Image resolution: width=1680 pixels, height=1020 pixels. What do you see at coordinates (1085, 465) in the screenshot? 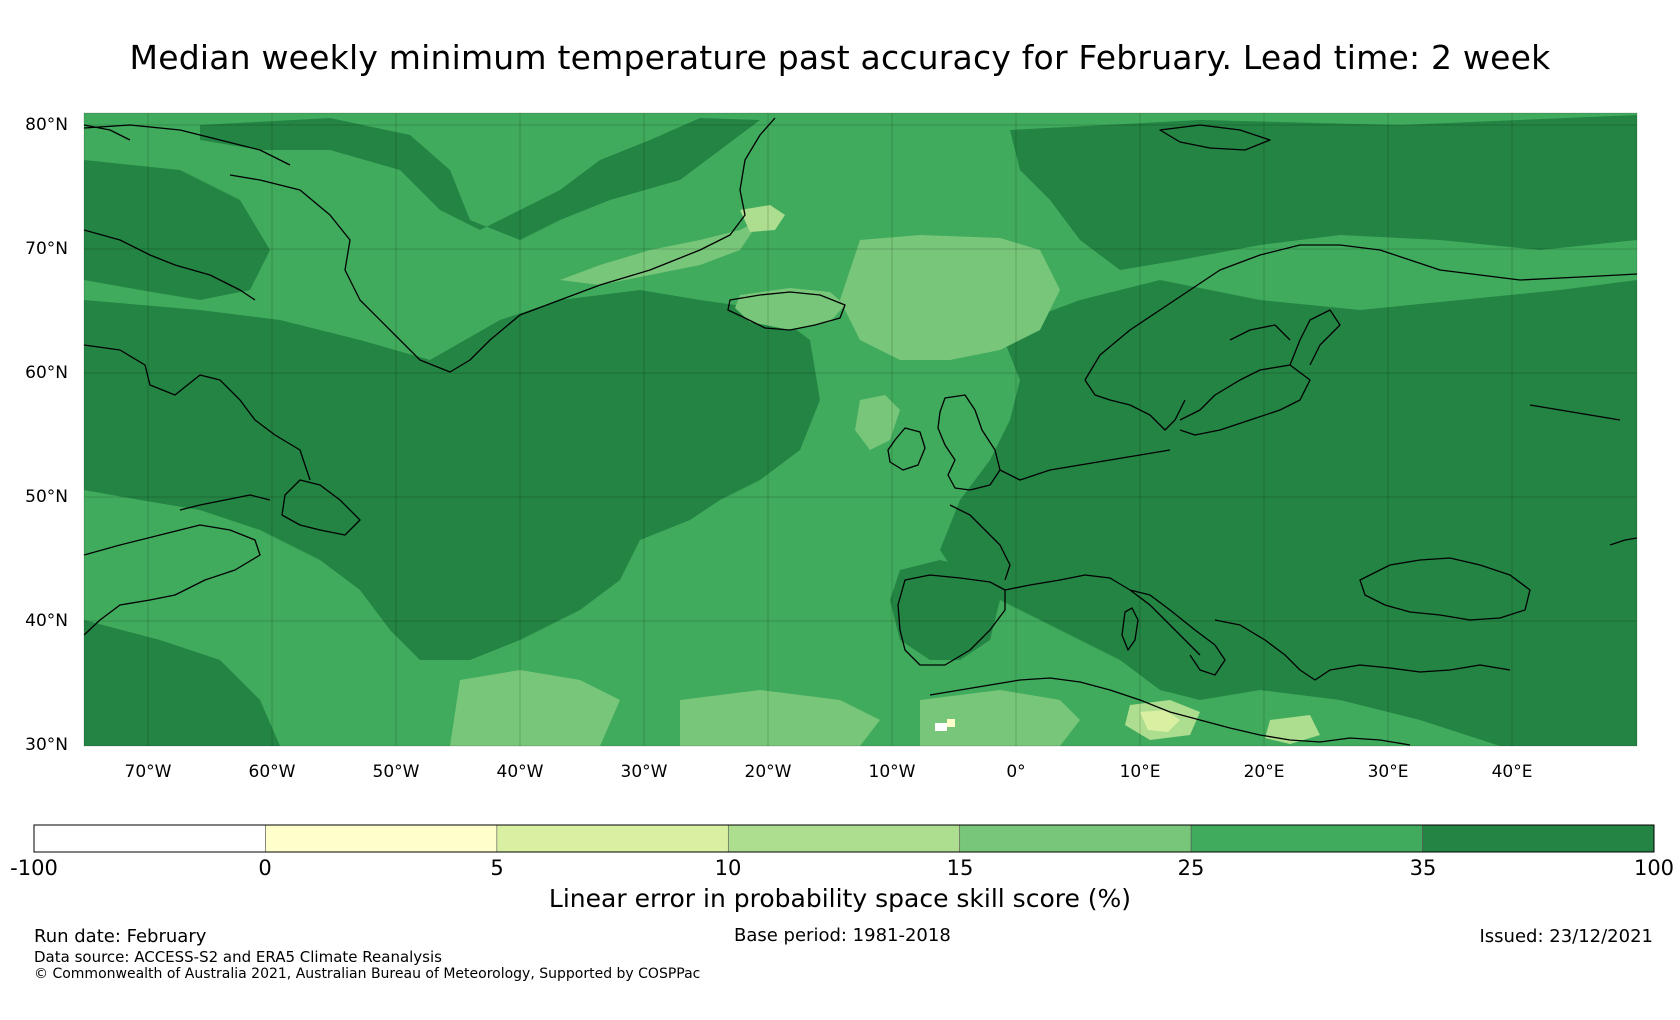
I see `coastline-continent-north` at bounding box center [1085, 465].